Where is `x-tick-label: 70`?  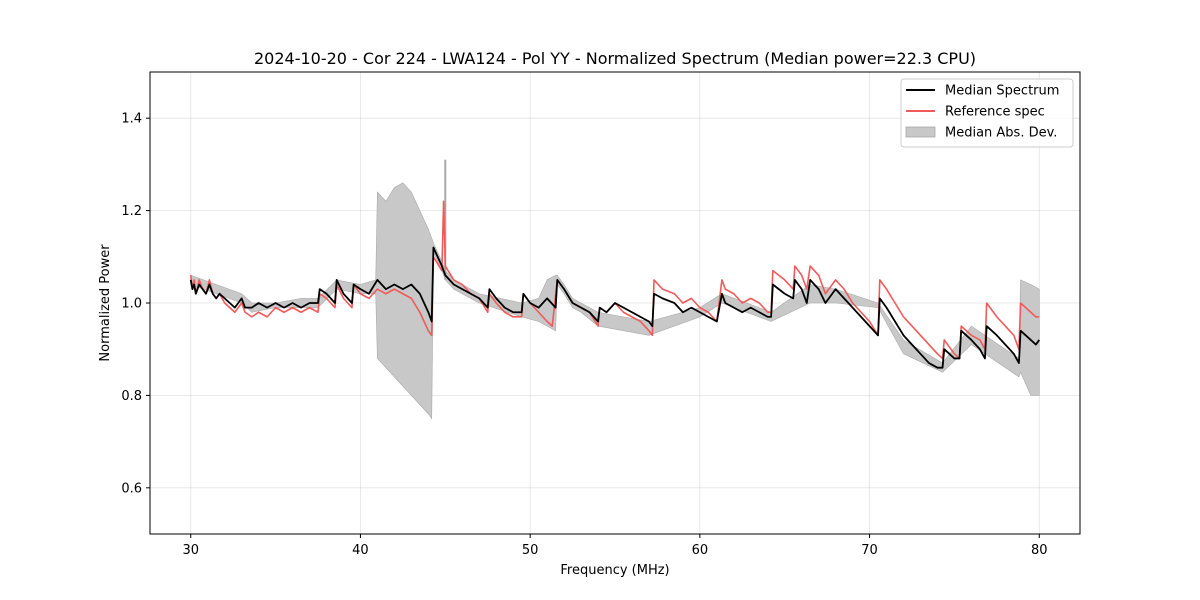 x-tick-label: 70 is located at coordinates (869, 550).